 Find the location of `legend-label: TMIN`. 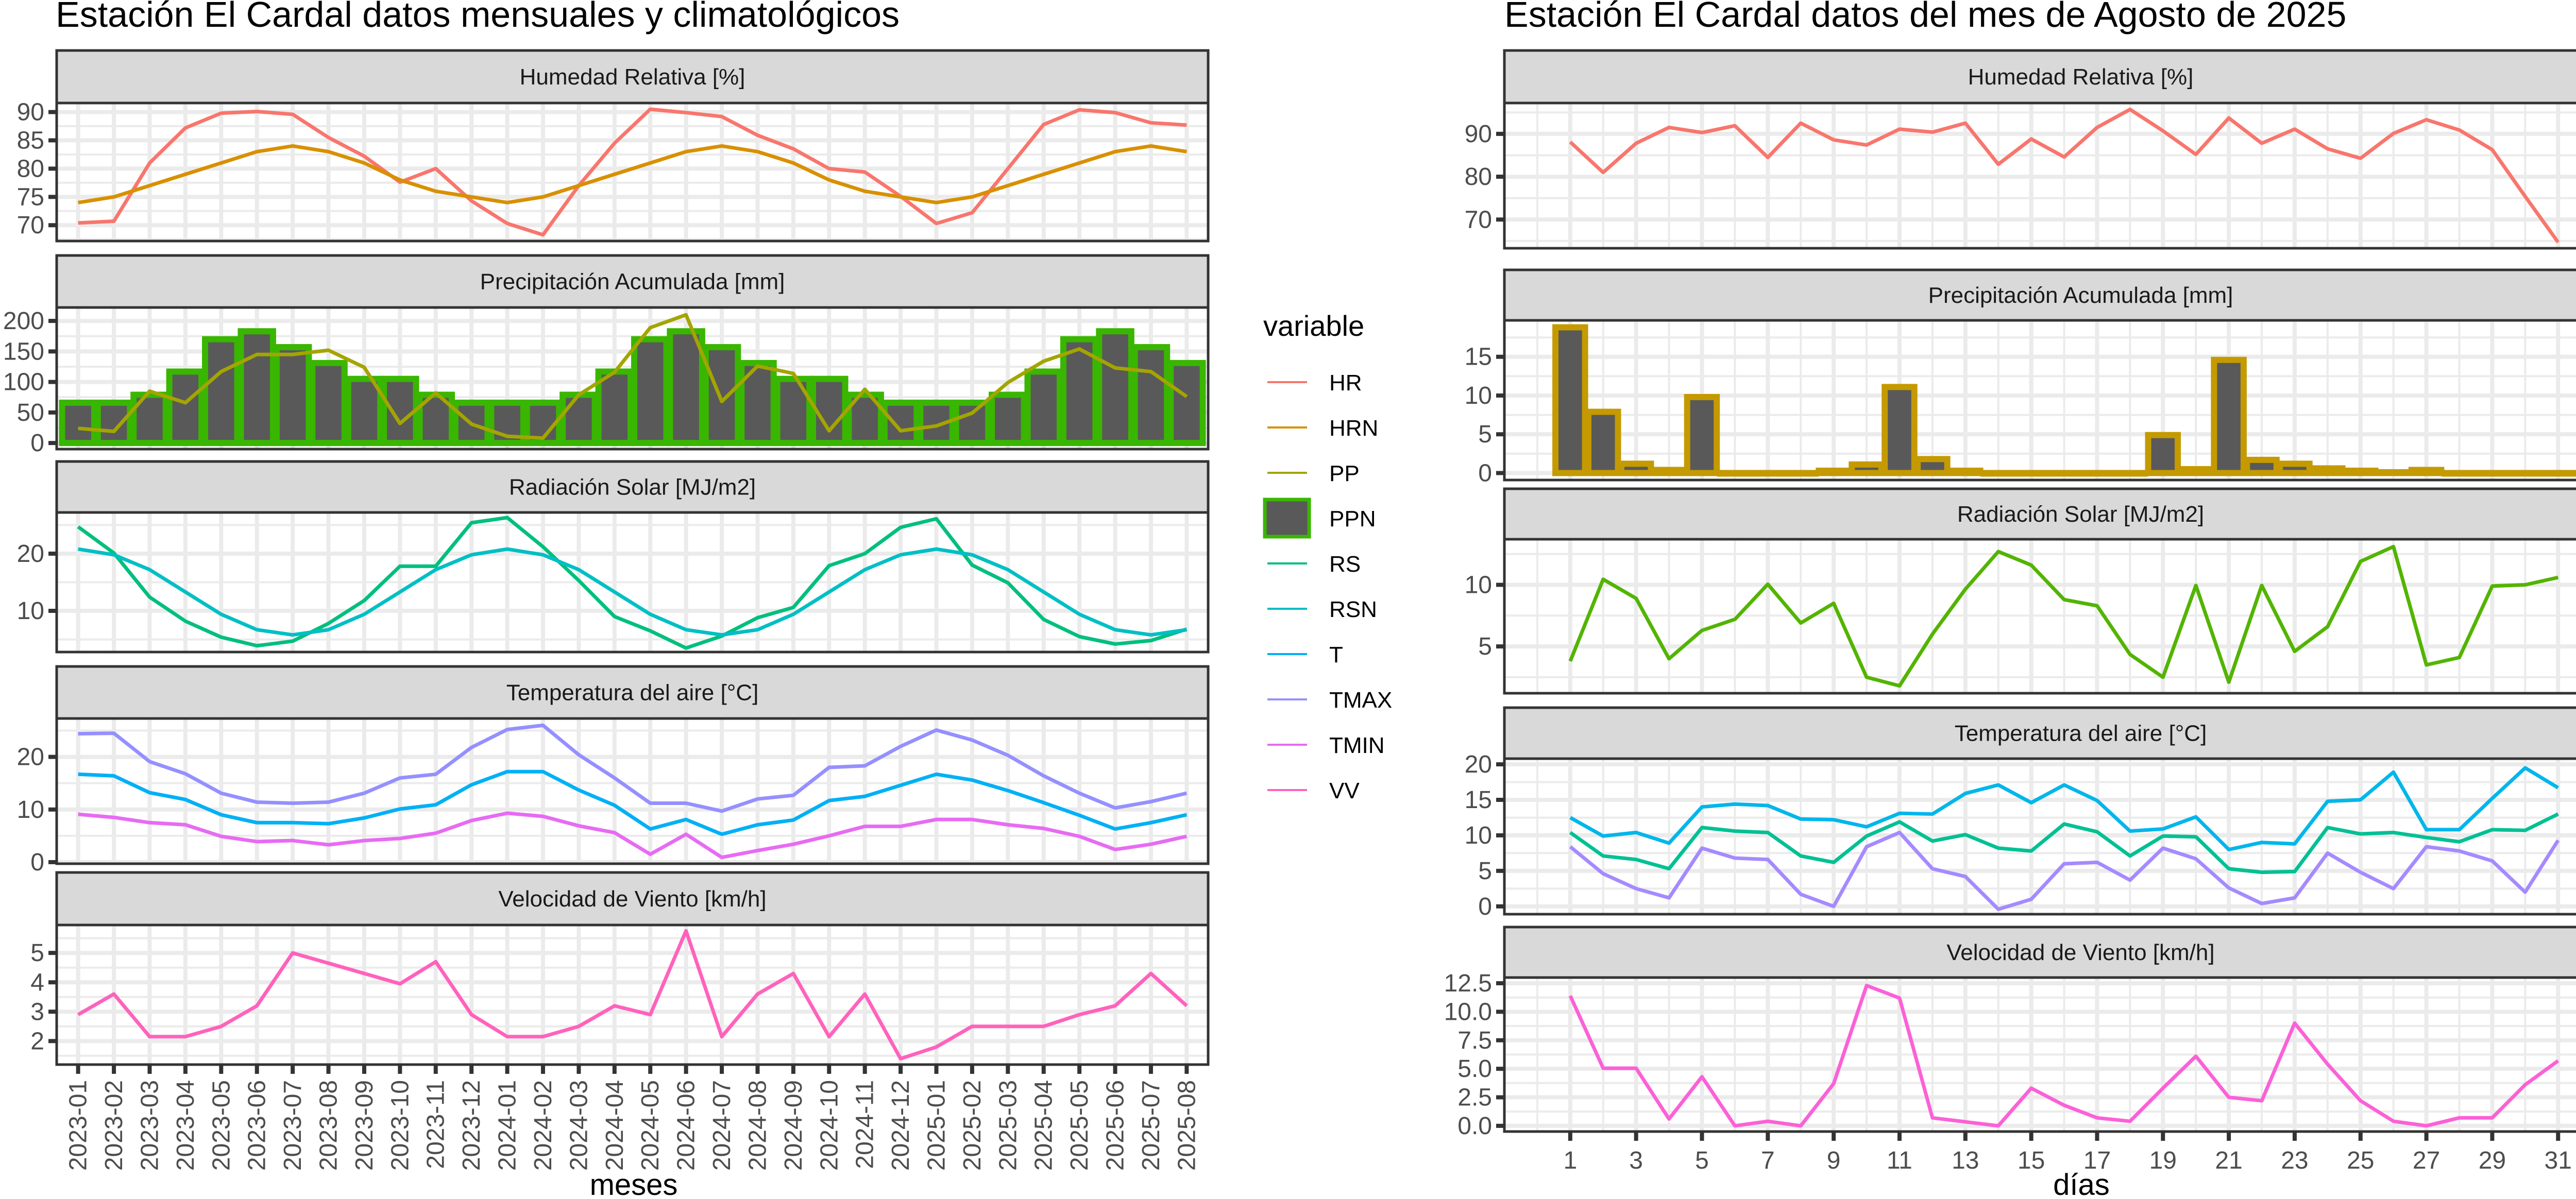

legend-label: TMIN is located at coordinates (1357, 745).